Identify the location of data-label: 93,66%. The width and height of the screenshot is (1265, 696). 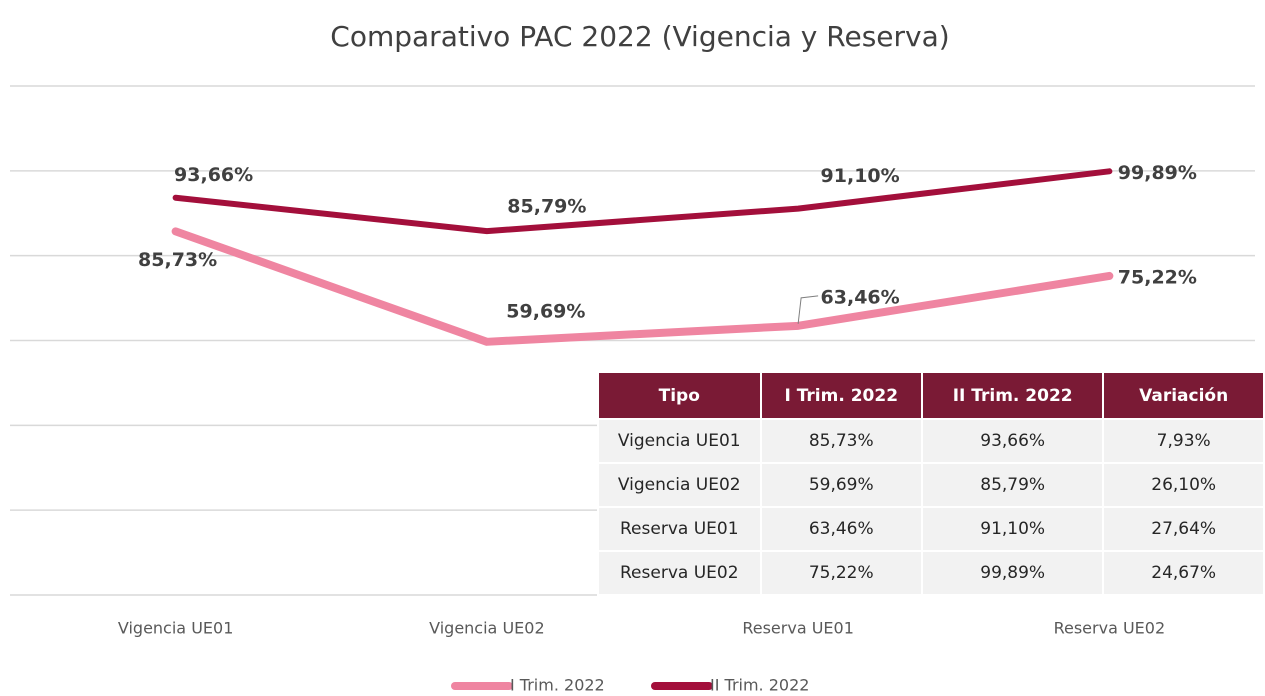
(213, 175).